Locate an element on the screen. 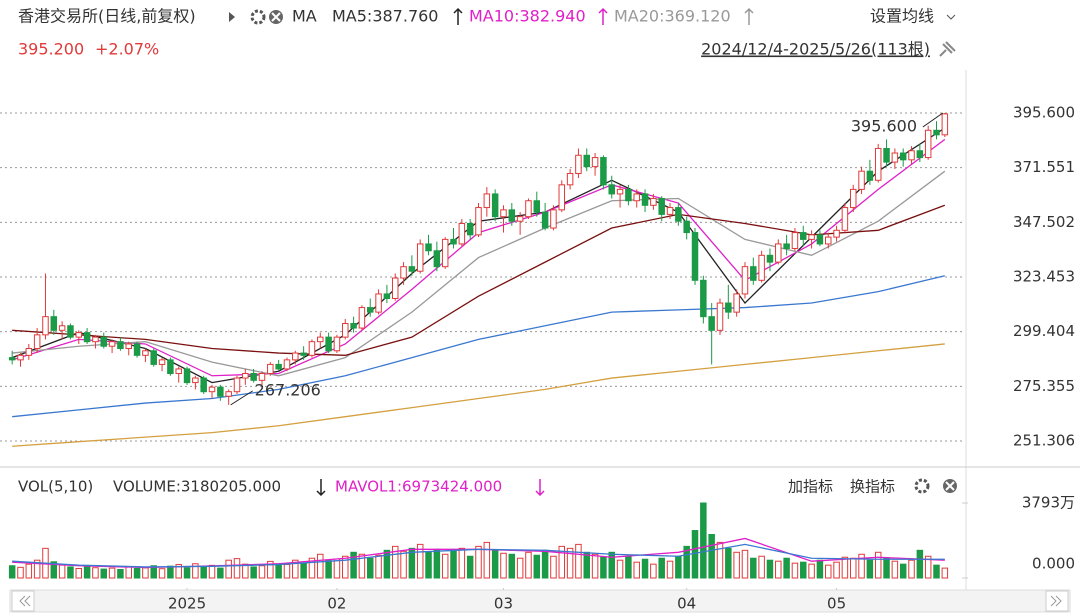 The width and height of the screenshot is (1080, 615). x-tick-label: 04 is located at coordinates (686, 604).